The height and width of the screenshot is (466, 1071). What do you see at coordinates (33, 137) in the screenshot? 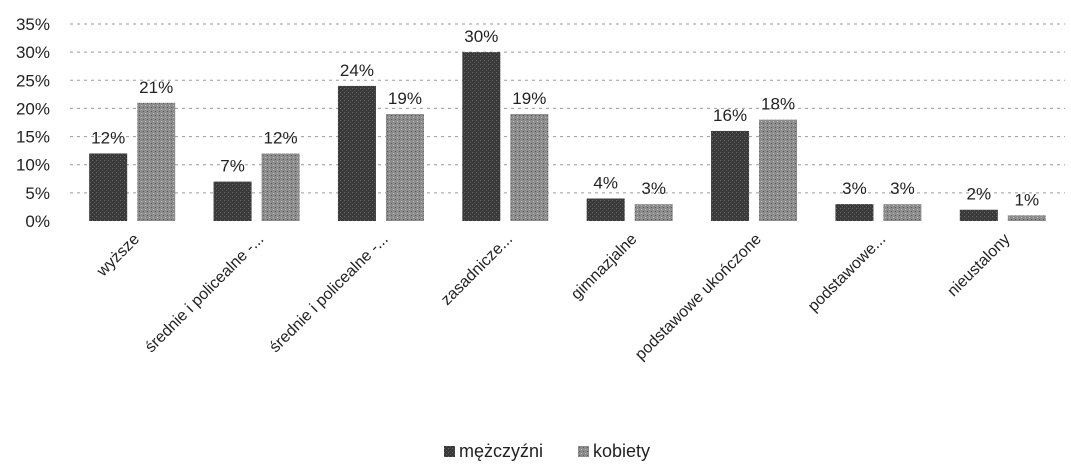
I see `y-tick-label: 15%` at bounding box center [33, 137].